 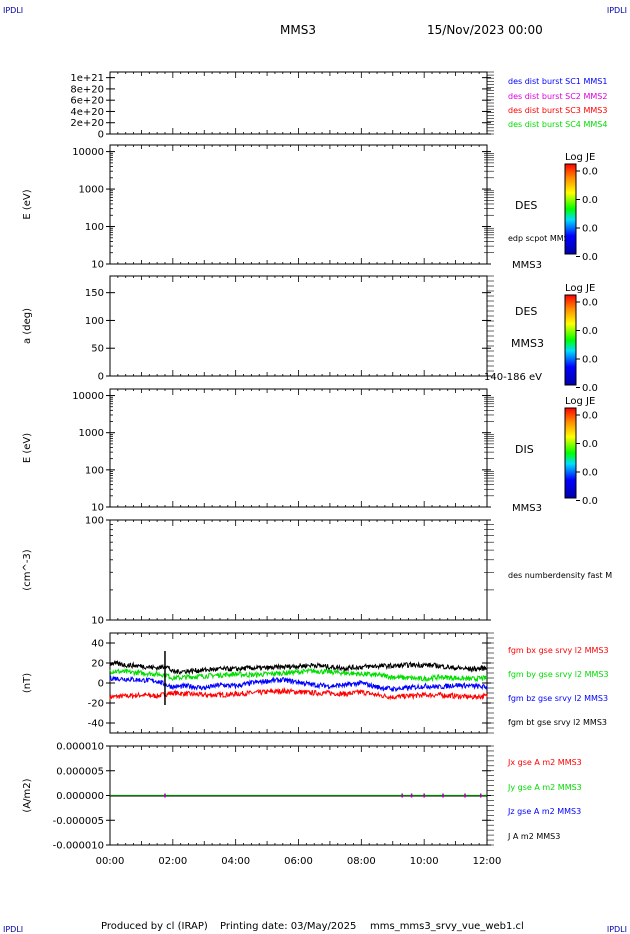 What do you see at coordinates (557, 96) in the screenshot?
I see `legend-entry: des dist burst SC2 MMS2` at bounding box center [557, 96].